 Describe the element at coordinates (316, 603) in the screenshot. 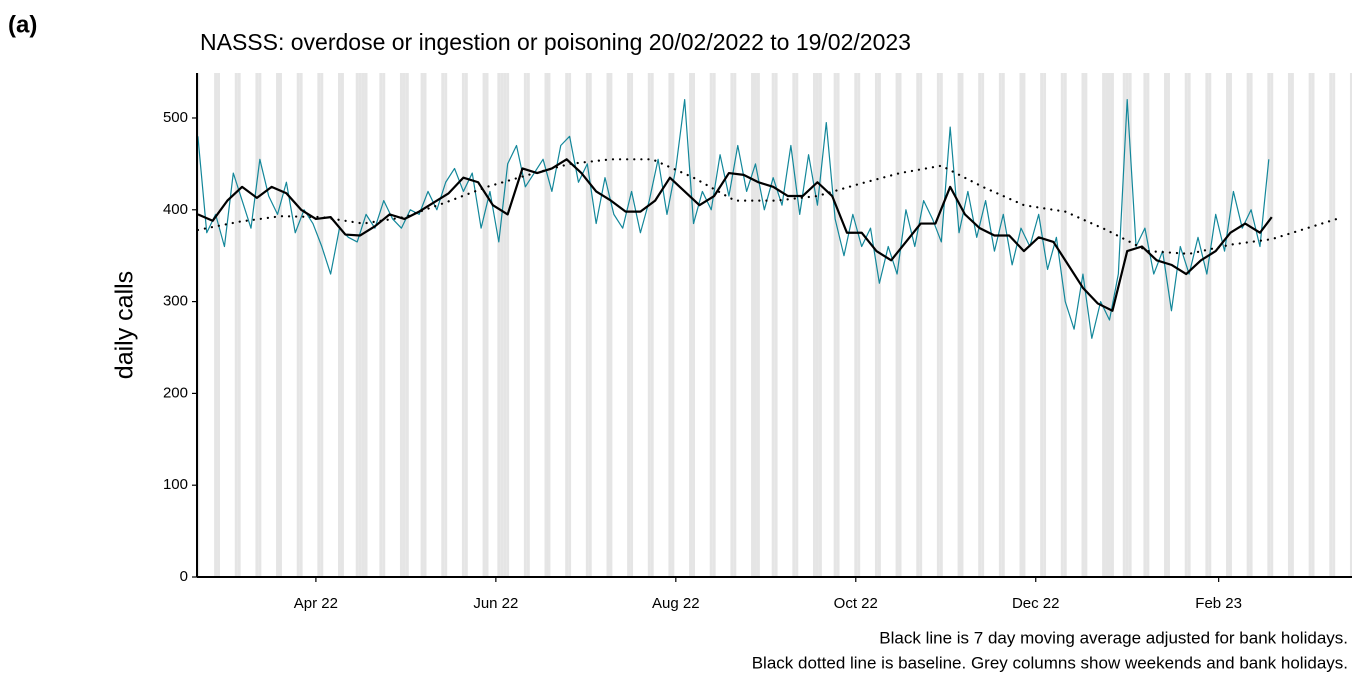

I see `x-tick-label: Apr 22` at that location.